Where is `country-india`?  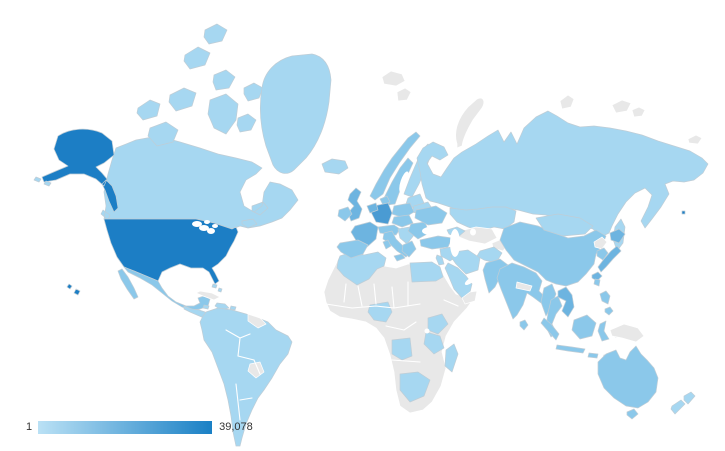 country-india is located at coordinates (521, 291).